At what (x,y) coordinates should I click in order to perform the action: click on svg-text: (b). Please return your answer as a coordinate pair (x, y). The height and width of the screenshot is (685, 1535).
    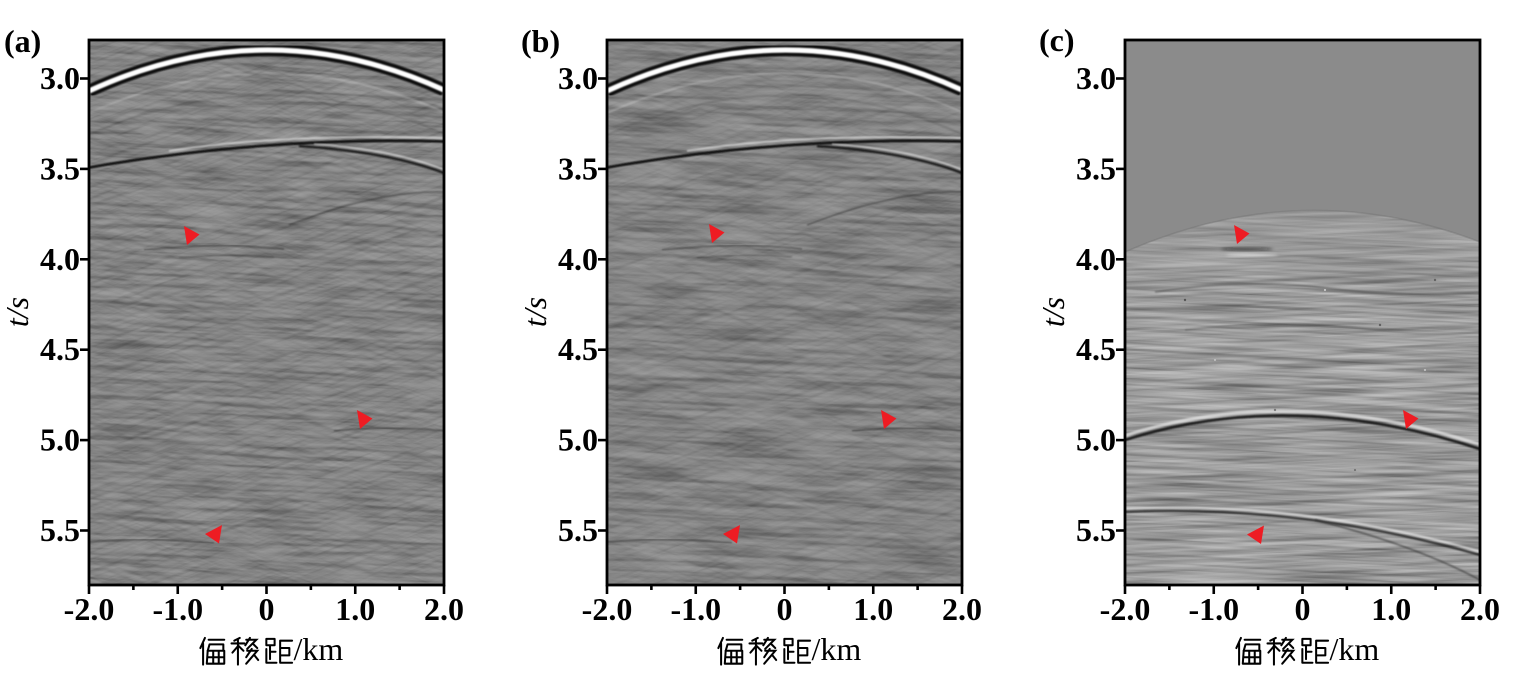
    Looking at the image, I should click on (540, 41).